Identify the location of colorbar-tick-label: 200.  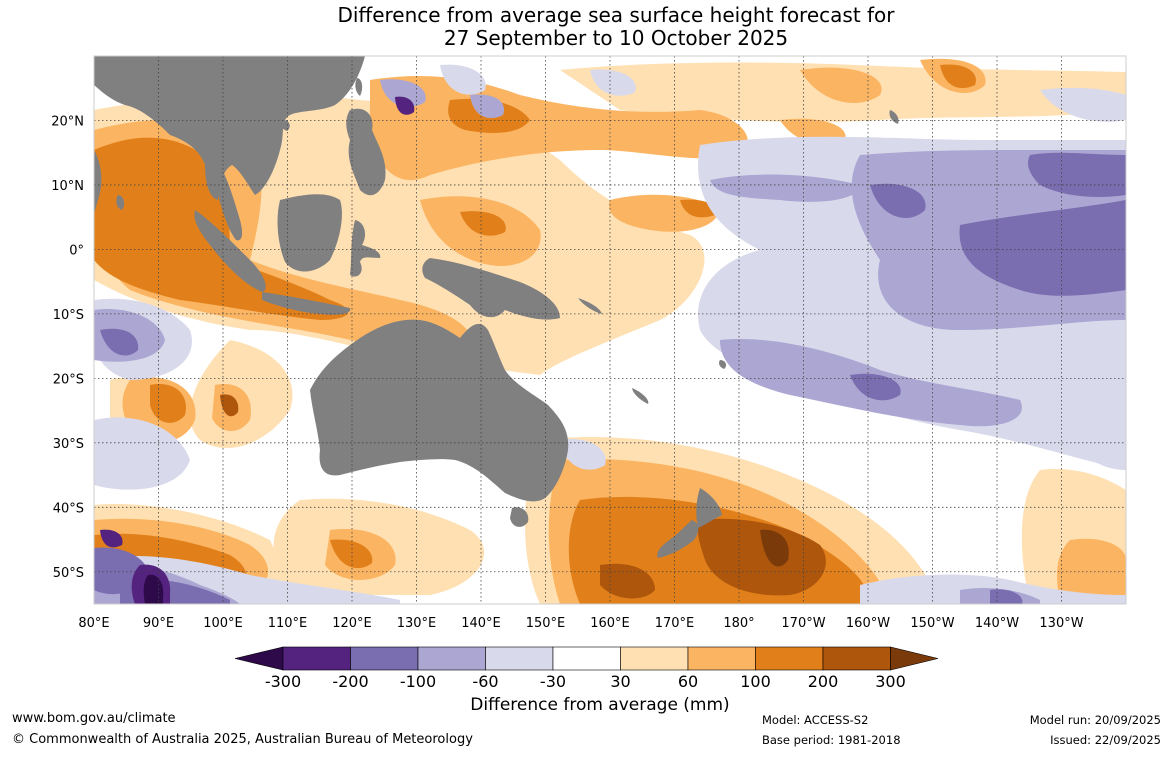
(823, 681).